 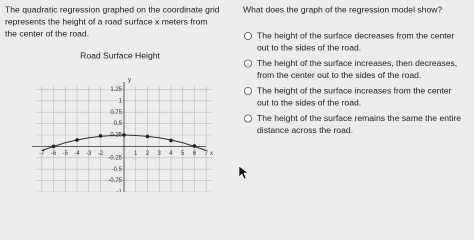 I want to click on x-tick-label: -3, so click(x=89, y=154).